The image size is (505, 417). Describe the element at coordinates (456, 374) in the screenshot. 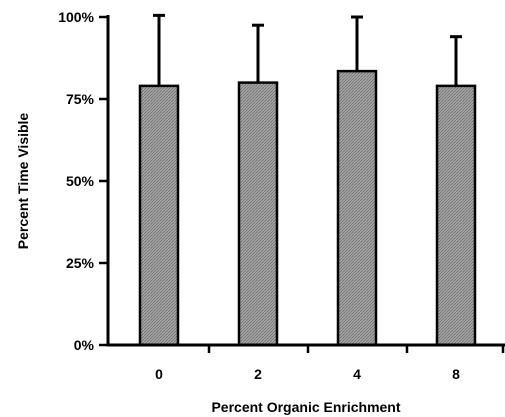

I see `x-tick-label-8: 8` at that location.